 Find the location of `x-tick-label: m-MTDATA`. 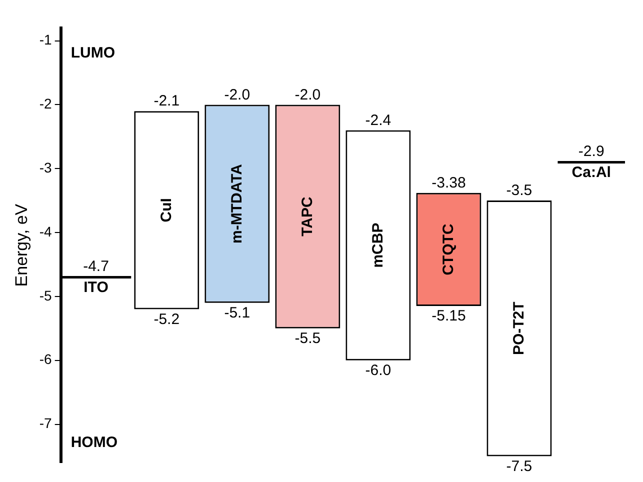

x-tick-label: m-MTDATA is located at coordinates (237, 204).